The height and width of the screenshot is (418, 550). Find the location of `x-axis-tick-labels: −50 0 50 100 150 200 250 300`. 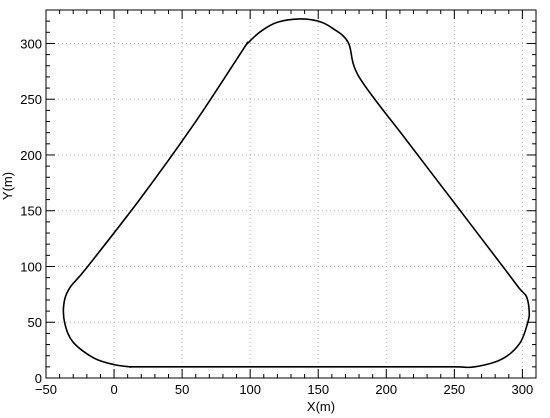

x-axis-tick-labels: −50 0 50 100 150 200 250 300 is located at coordinates (284, 389).